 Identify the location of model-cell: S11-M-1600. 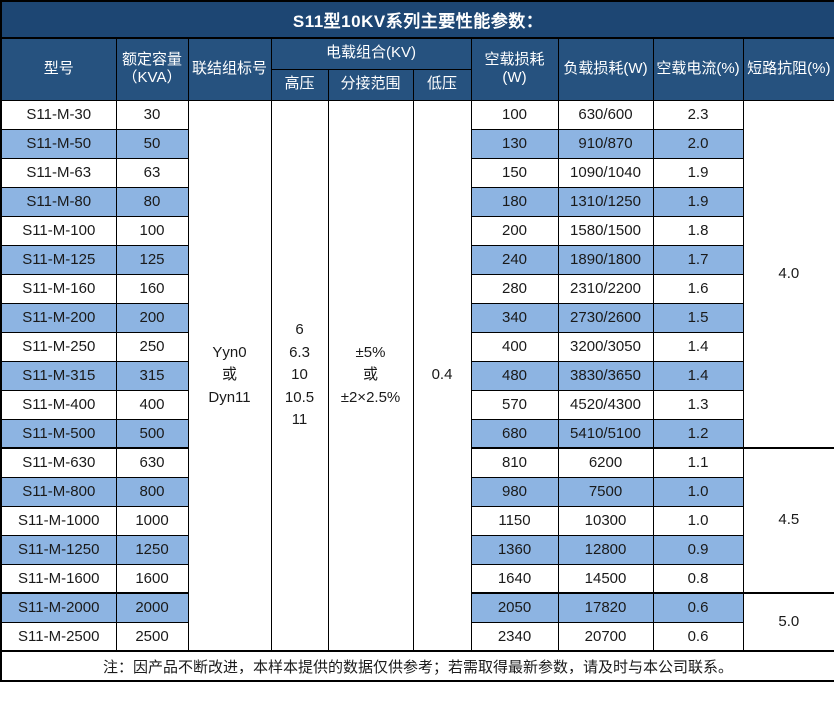
(58, 578).